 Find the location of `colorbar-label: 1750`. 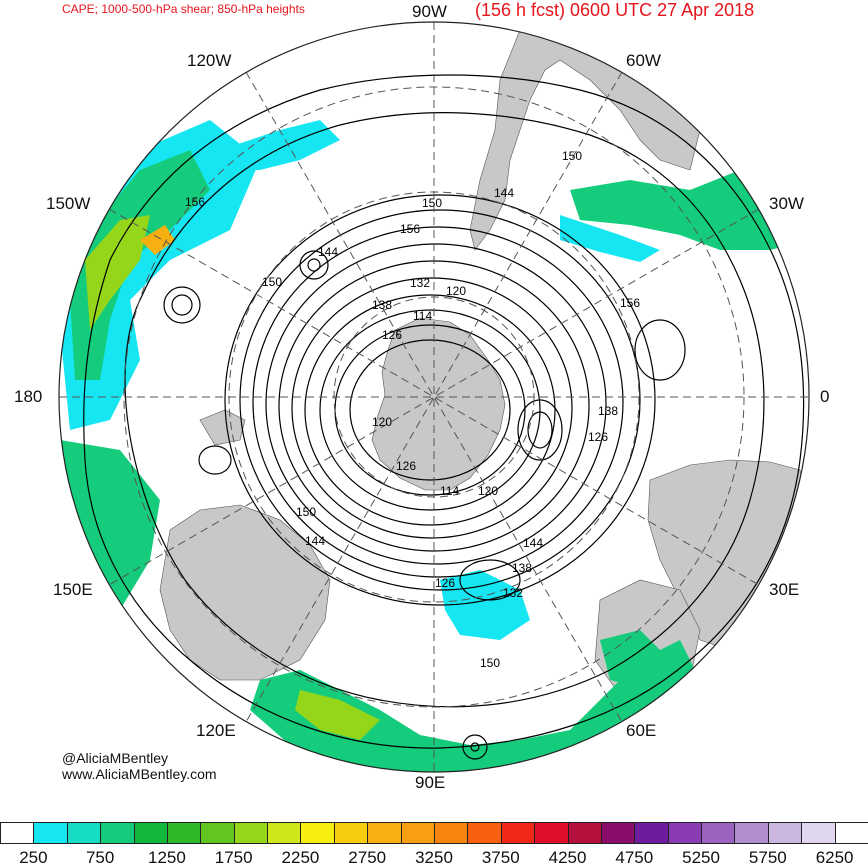

colorbar-label: 1750 is located at coordinates (233, 857).